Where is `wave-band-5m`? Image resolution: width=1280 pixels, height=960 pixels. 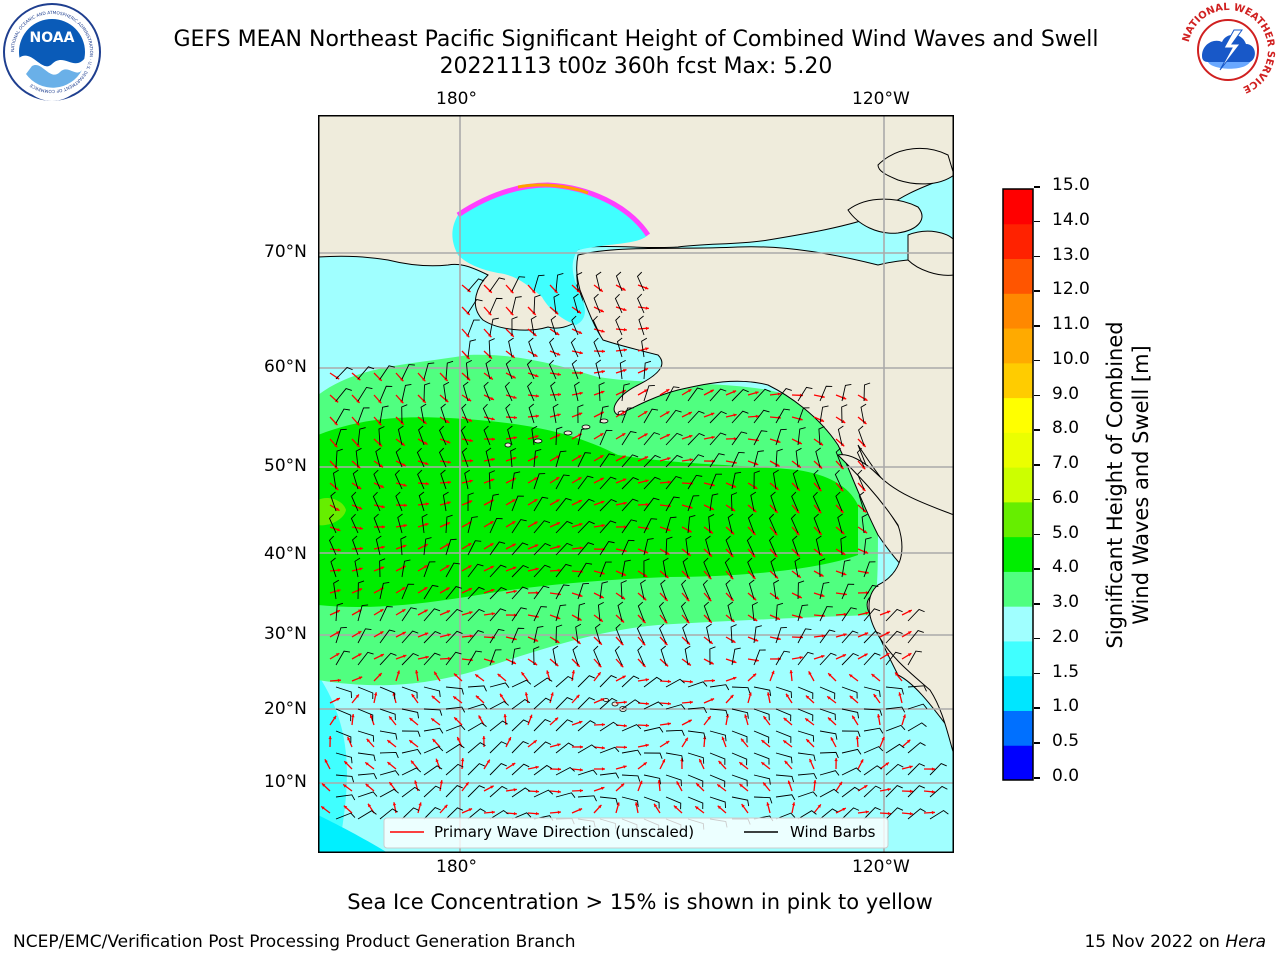
wave-band-5m is located at coordinates (332, 512).